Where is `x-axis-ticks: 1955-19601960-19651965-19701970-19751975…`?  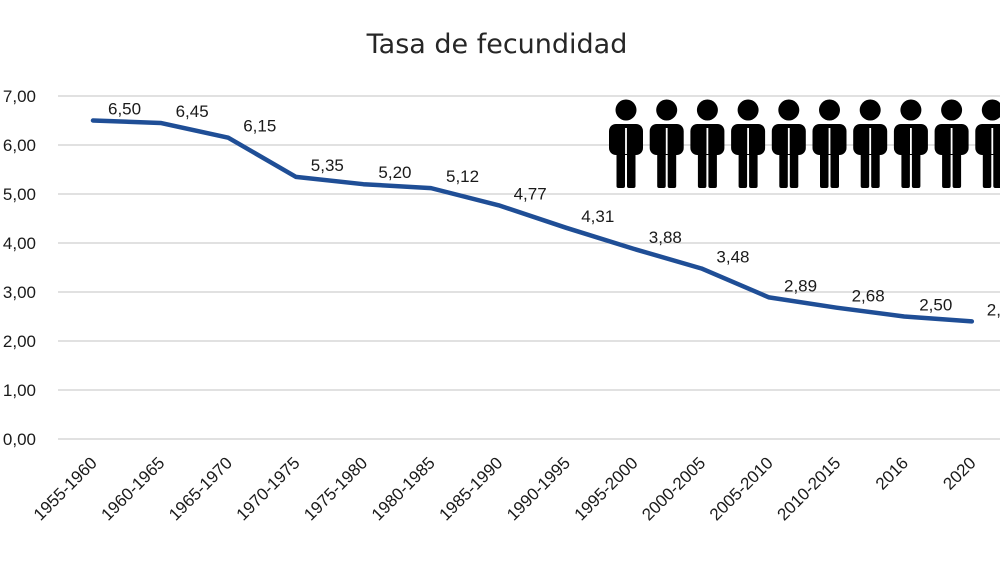 x-axis-ticks: 1955-19601960-19651965-19701970-19751975… is located at coordinates (505, 488).